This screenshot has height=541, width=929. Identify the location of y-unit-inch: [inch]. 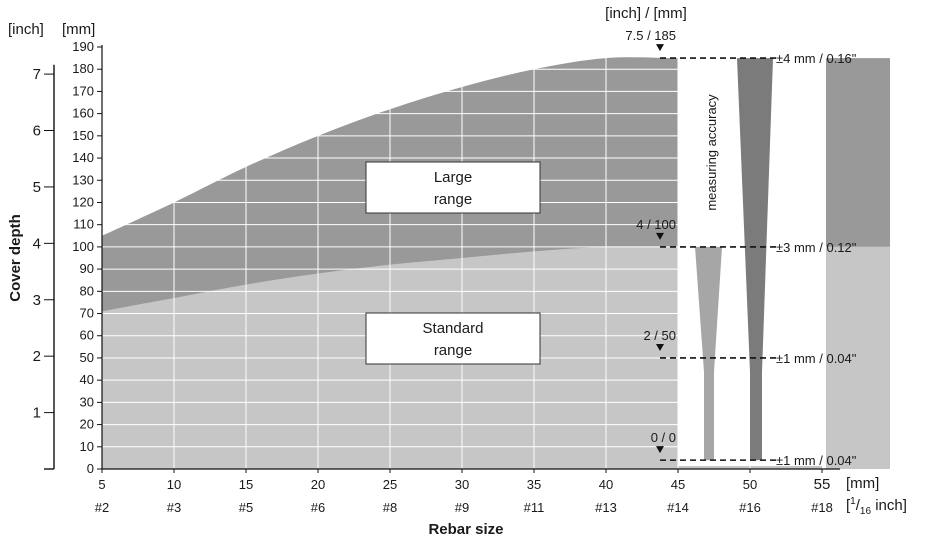
(26, 29).